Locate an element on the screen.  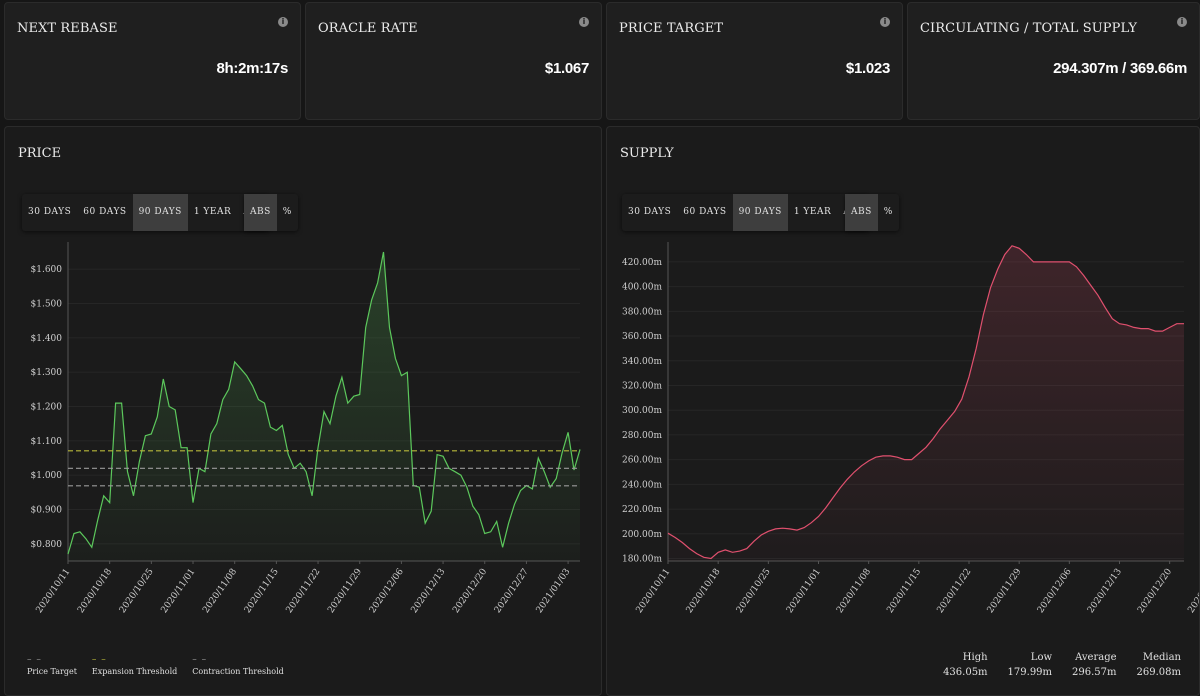
y-tick-label: 280.00m is located at coordinates (642, 436).